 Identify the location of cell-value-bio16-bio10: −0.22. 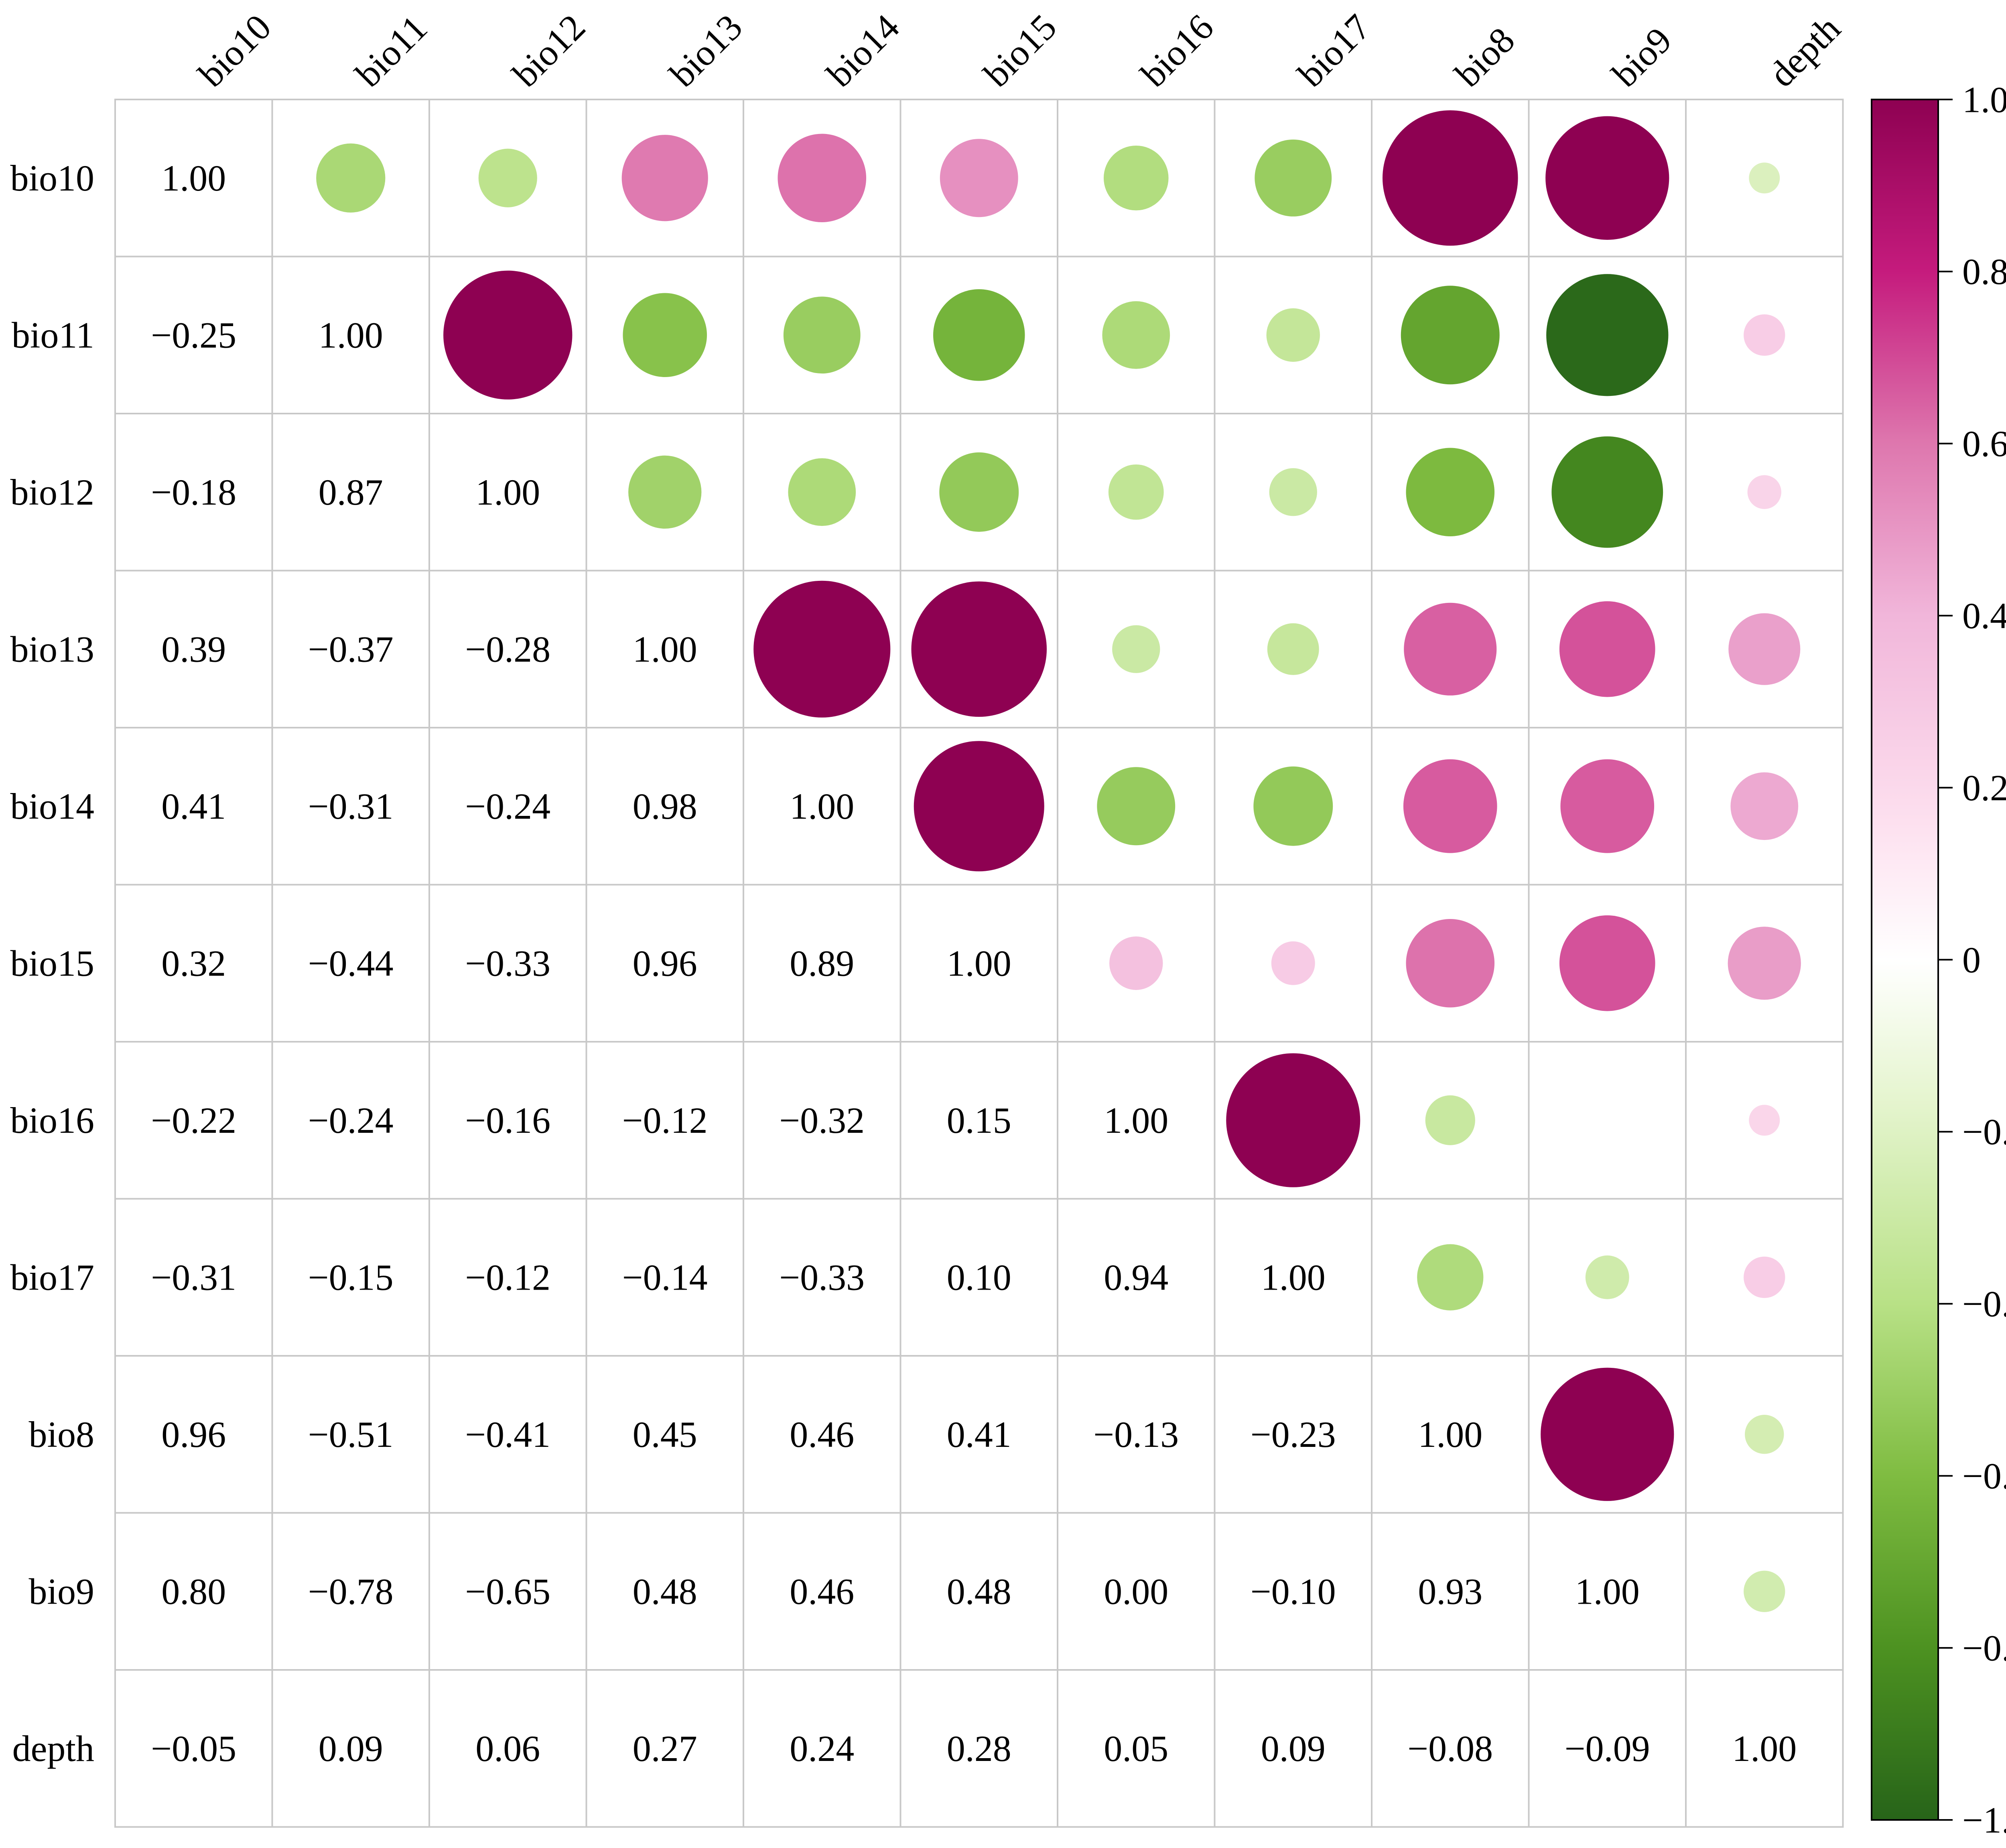
(194, 1120).